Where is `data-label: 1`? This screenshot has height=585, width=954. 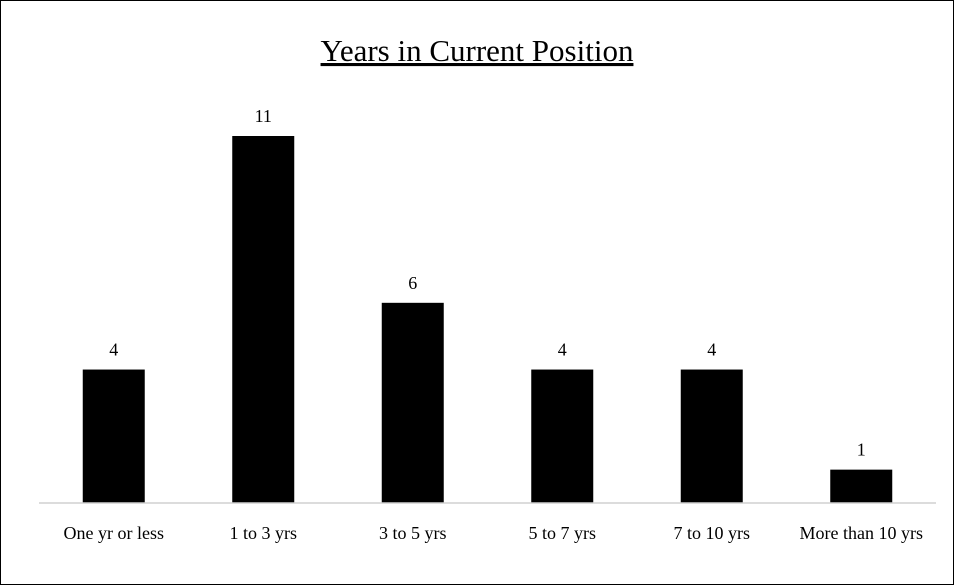
data-label: 1 is located at coordinates (861, 450).